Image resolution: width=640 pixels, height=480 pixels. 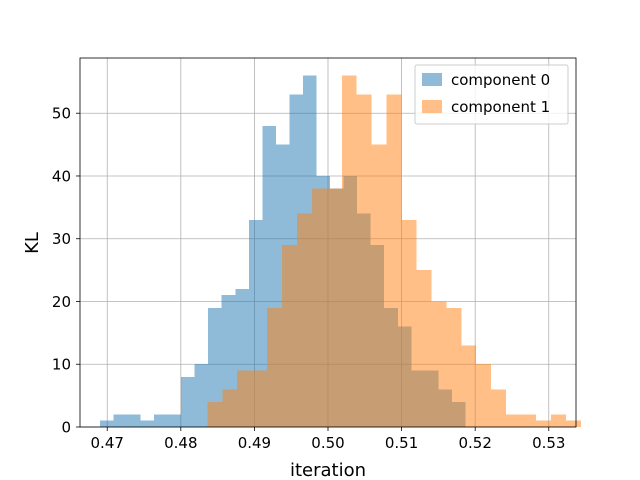 I want to click on legend-label-component-0: component 0, so click(x=500, y=80).